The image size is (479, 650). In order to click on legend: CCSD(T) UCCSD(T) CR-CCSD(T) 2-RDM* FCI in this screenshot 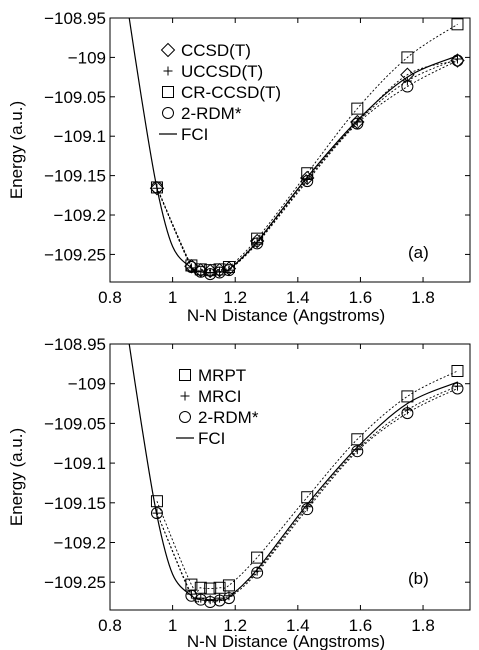, I will do `click(220, 92)`.